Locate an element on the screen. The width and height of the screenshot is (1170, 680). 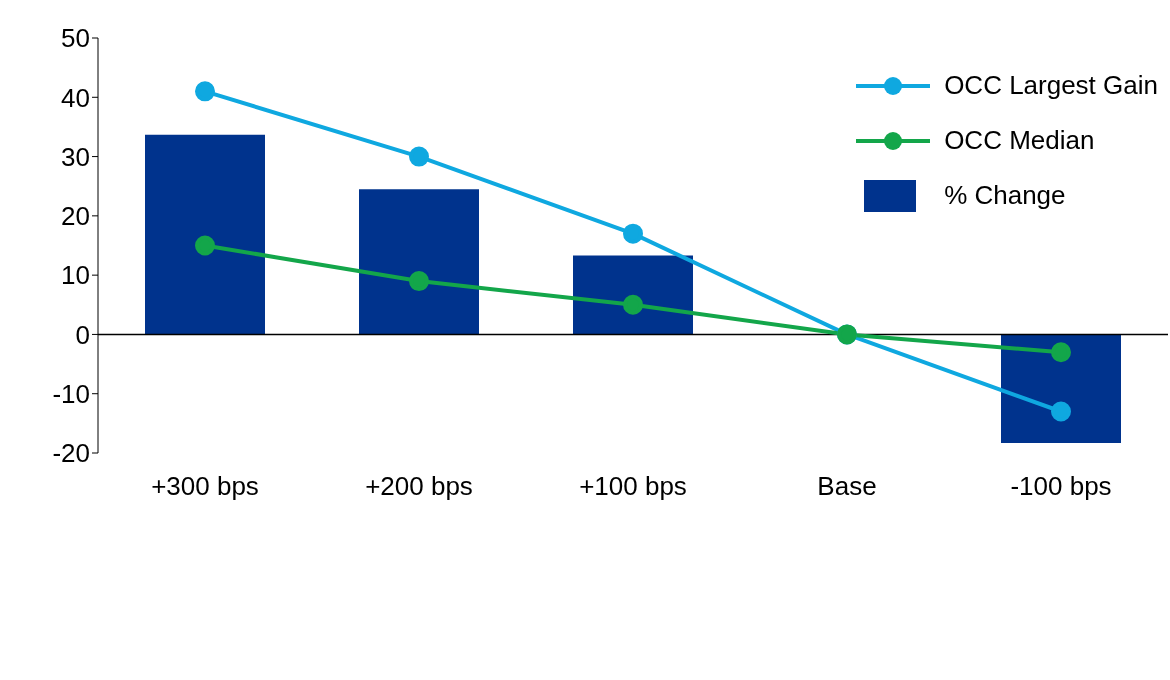
legend-label: % Change is located at coordinates (1005, 195).